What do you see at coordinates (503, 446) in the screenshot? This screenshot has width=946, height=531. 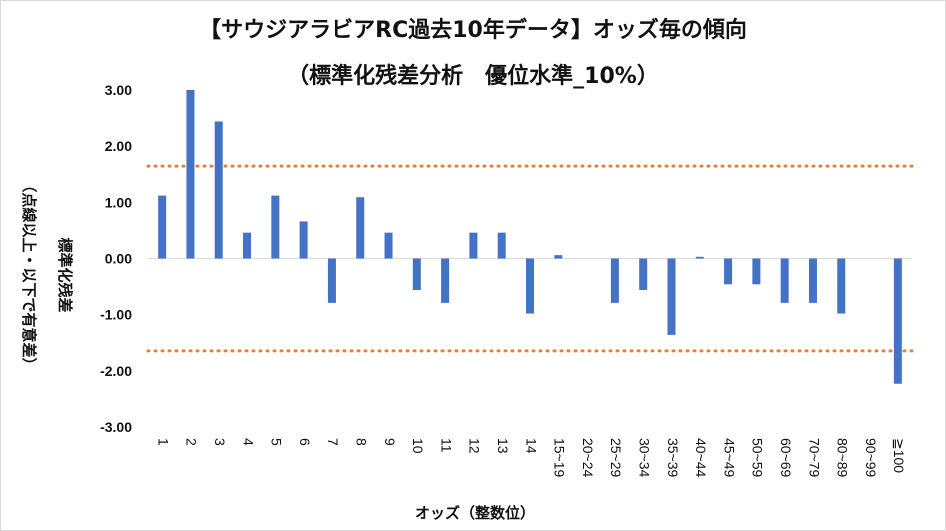 I see `x-tick-label: 13` at bounding box center [503, 446].